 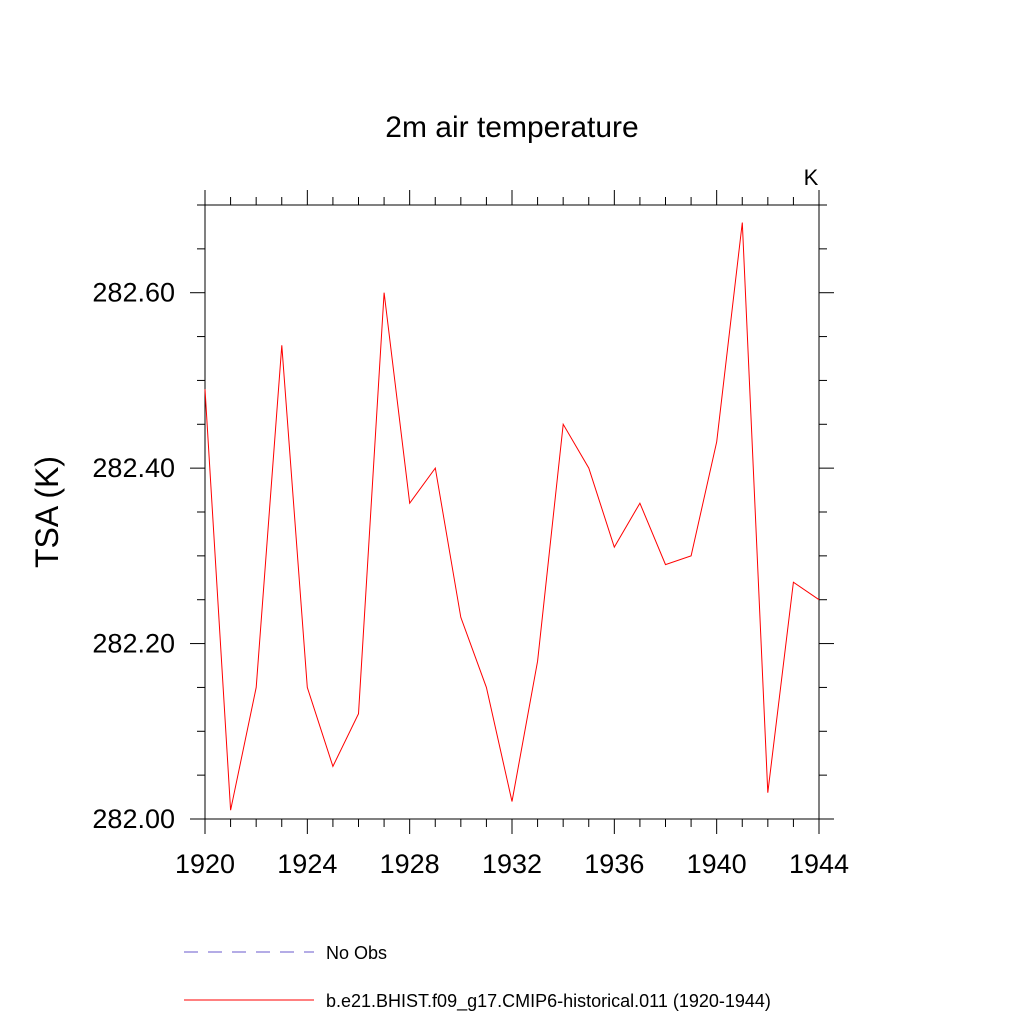 I want to click on x-tick-label: 1932, so click(x=512, y=864).